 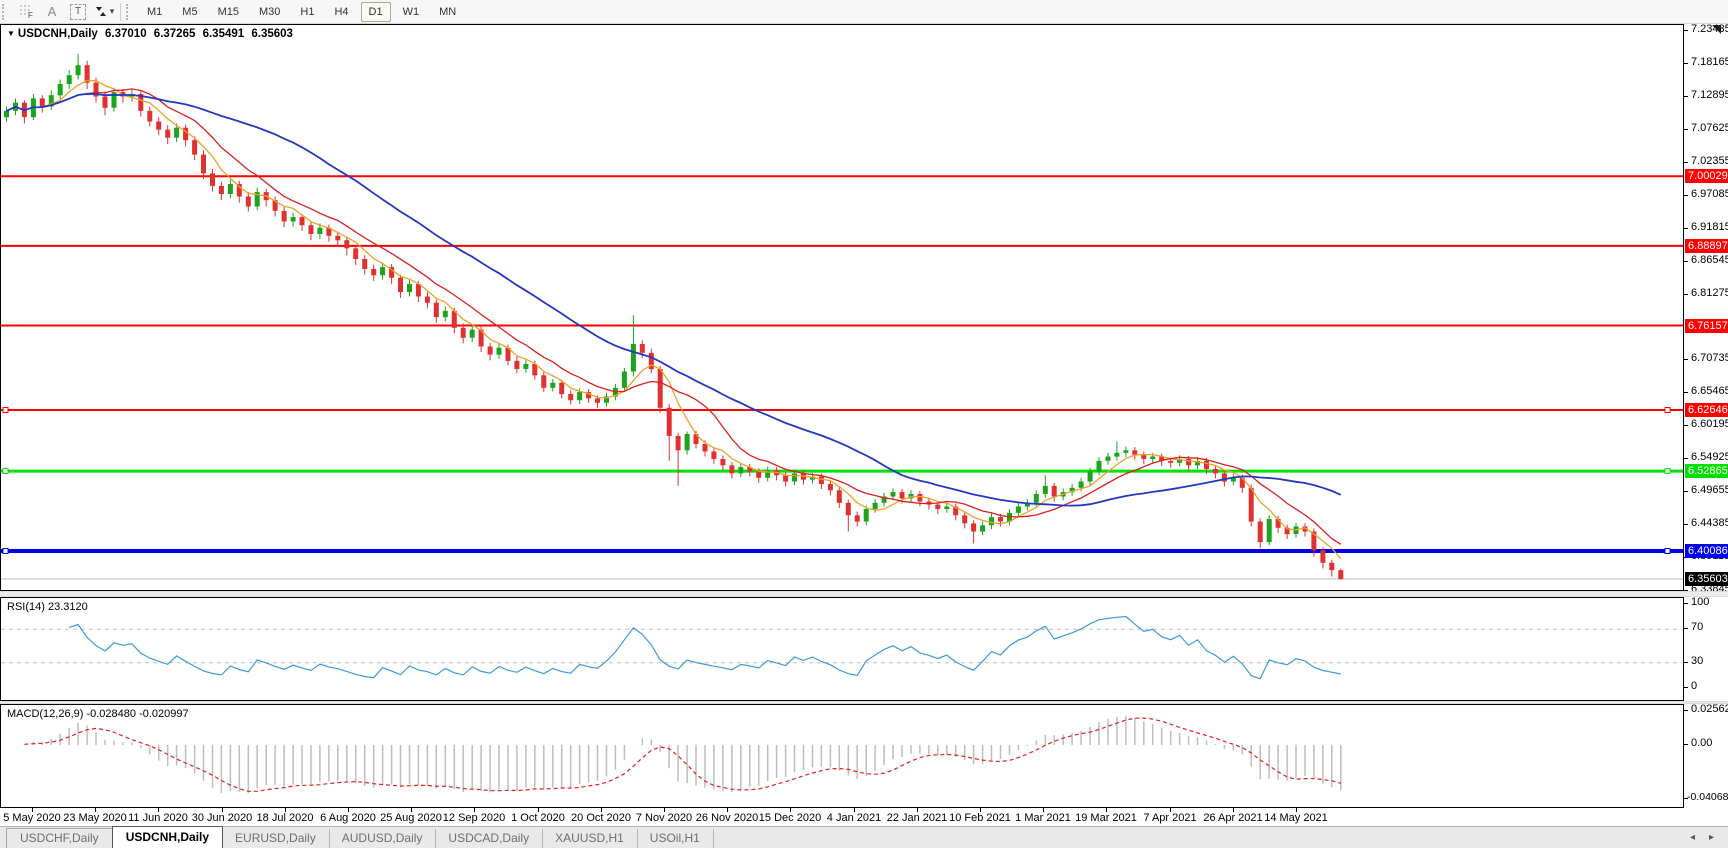 I want to click on hline-price-badge: 6.88897, so click(x=1706, y=246).